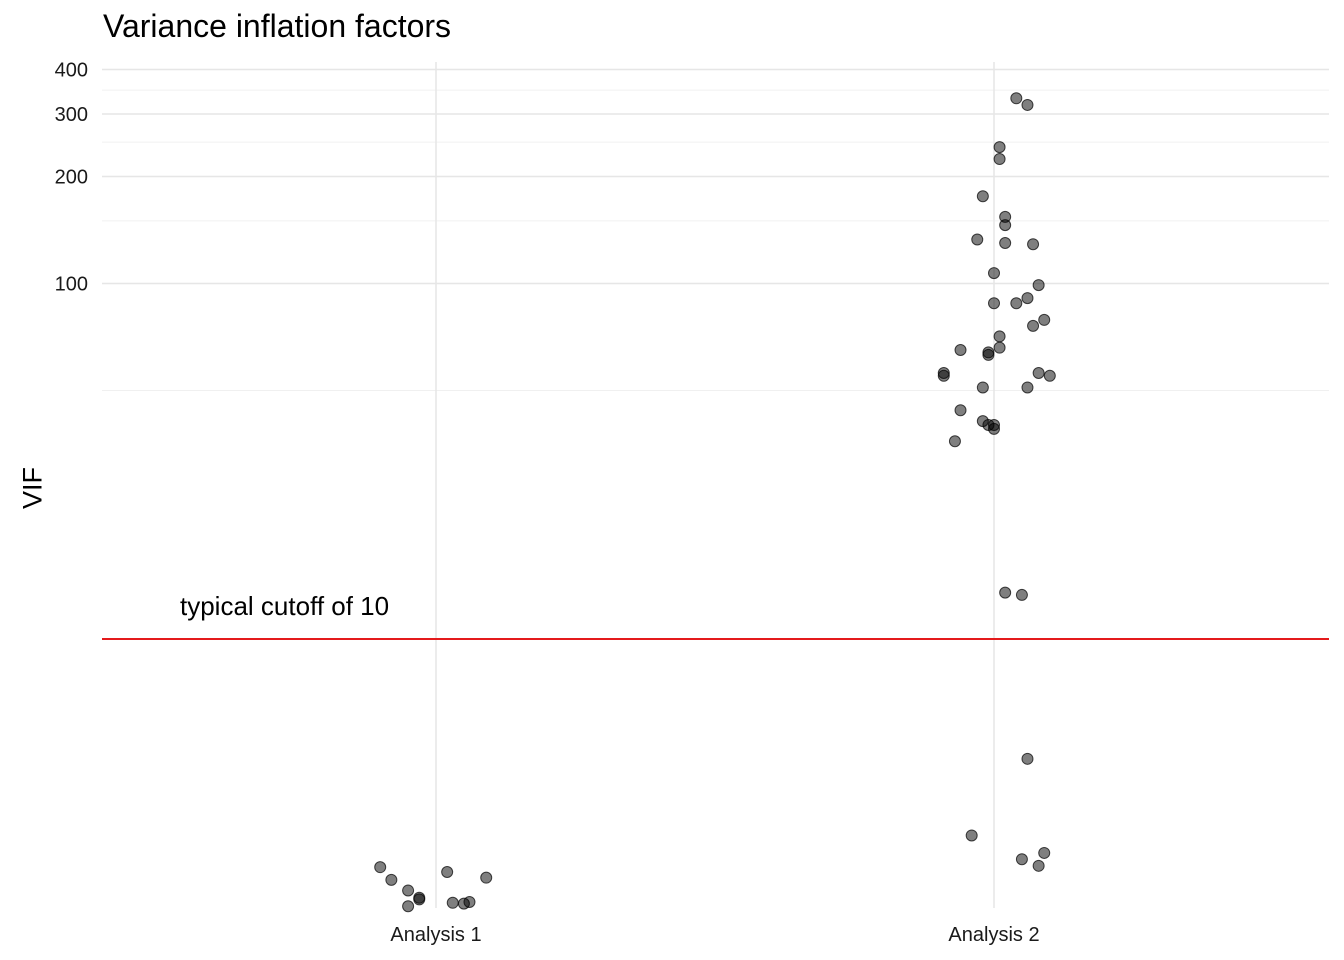 This screenshot has height=960, width=1344. I want to click on y-tick-label: 200, so click(71, 178).